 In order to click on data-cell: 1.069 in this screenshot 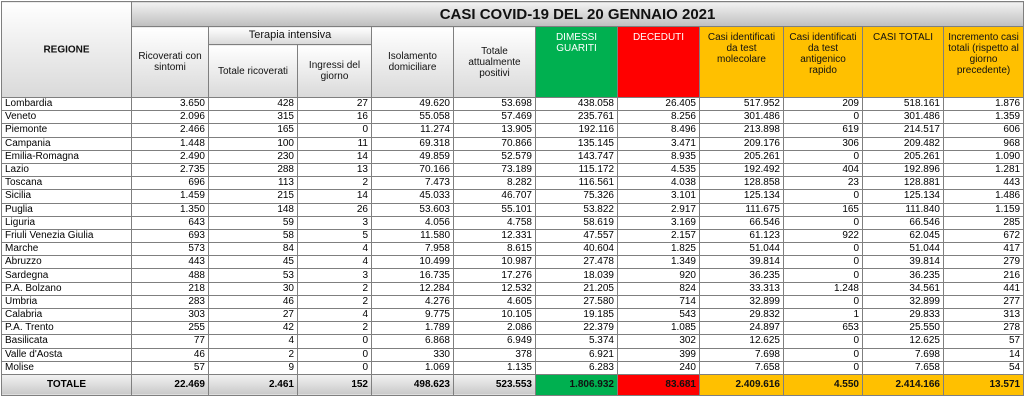, I will do `click(412, 367)`.